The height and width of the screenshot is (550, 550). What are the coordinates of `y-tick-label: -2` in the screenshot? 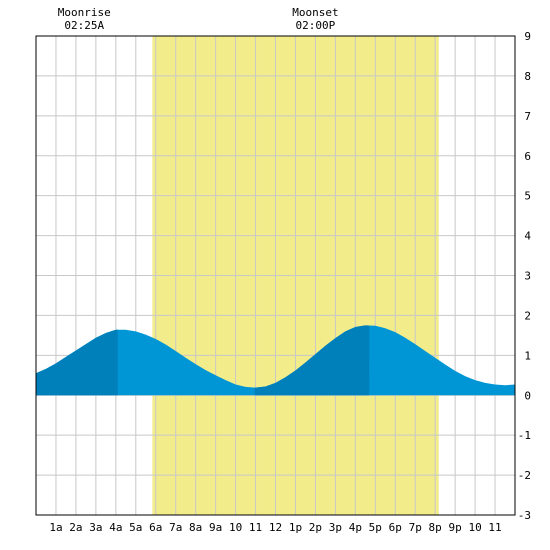 It's located at (524, 475).